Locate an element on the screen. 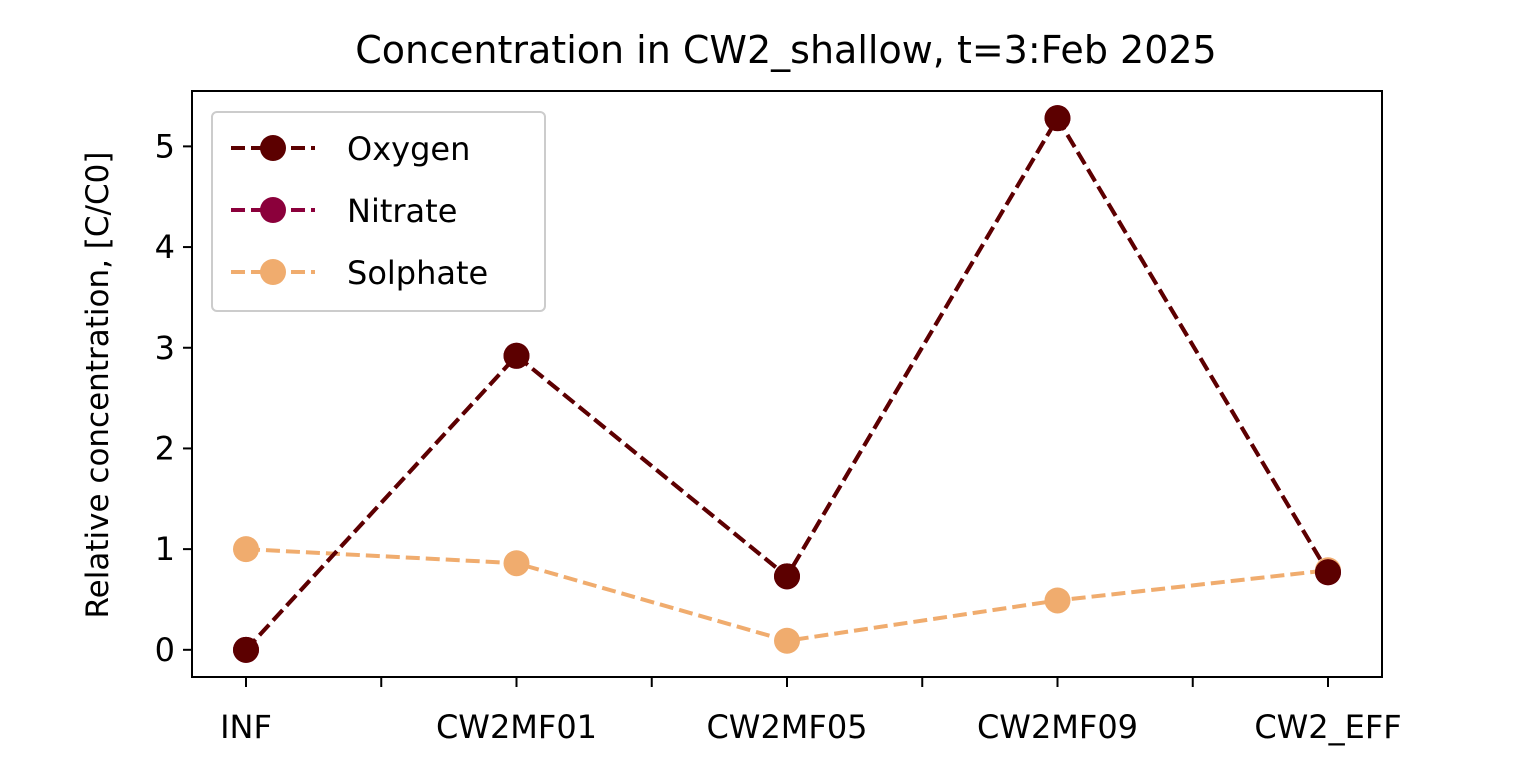 The height and width of the screenshot is (762, 1536). legend-box is located at coordinates (378, 211).